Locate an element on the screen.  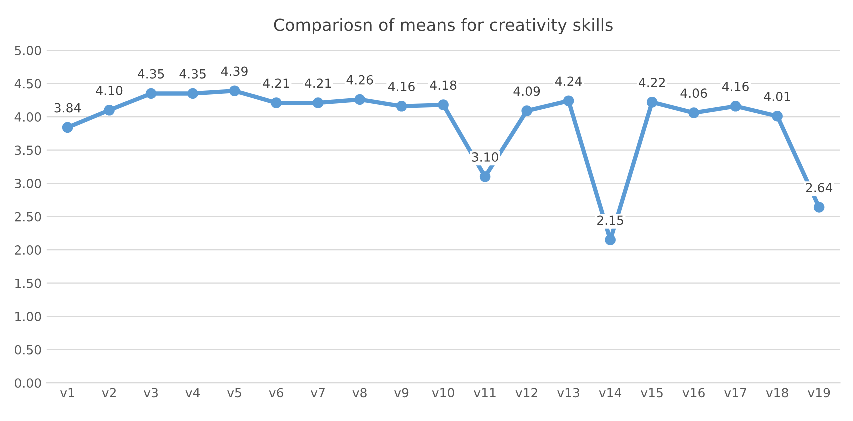
y-tick-label: 1.50 is located at coordinates (29, 283).